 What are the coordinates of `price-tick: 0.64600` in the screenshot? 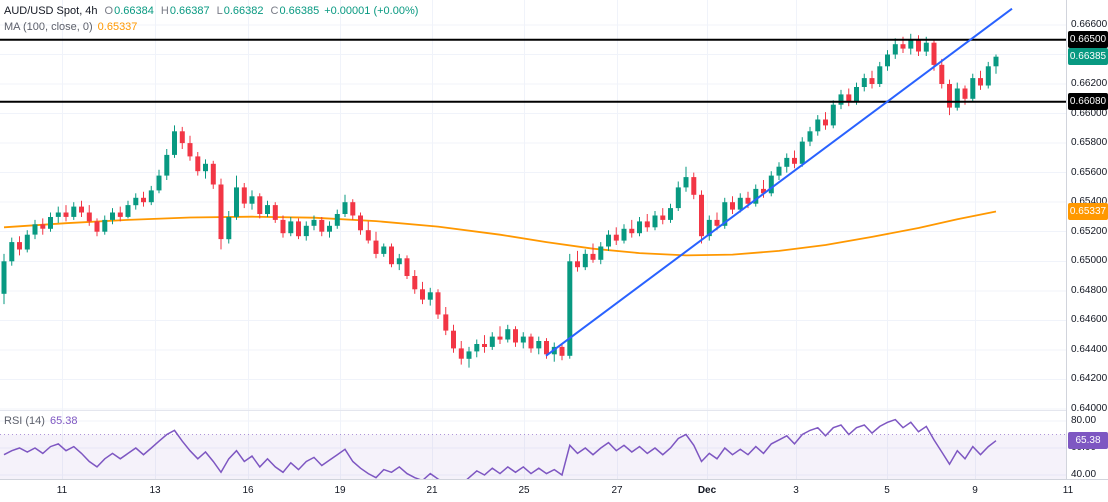 It's located at (1089, 320).